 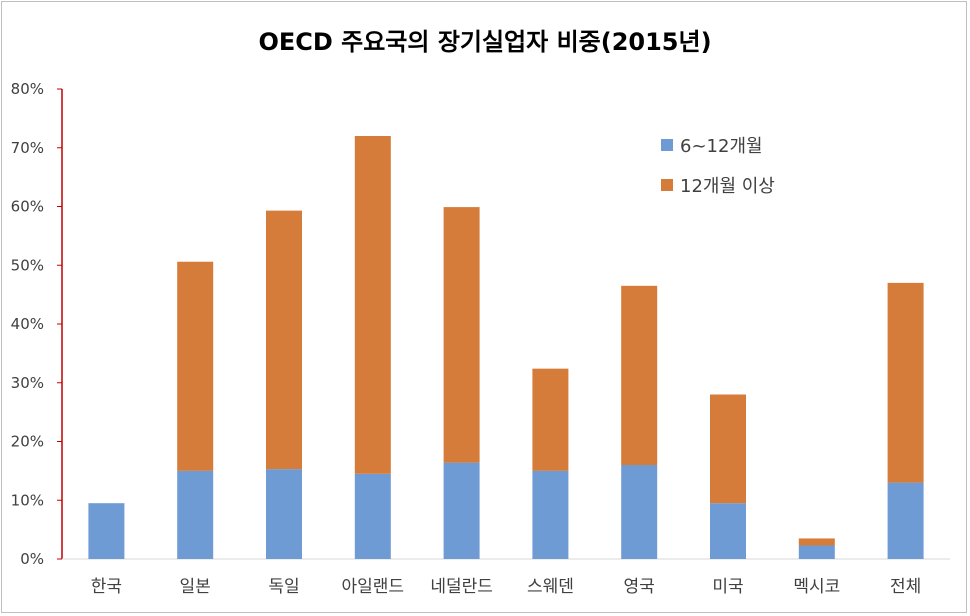 What do you see at coordinates (283, 587) in the screenshot?
I see `x-category-label: 독일` at bounding box center [283, 587].